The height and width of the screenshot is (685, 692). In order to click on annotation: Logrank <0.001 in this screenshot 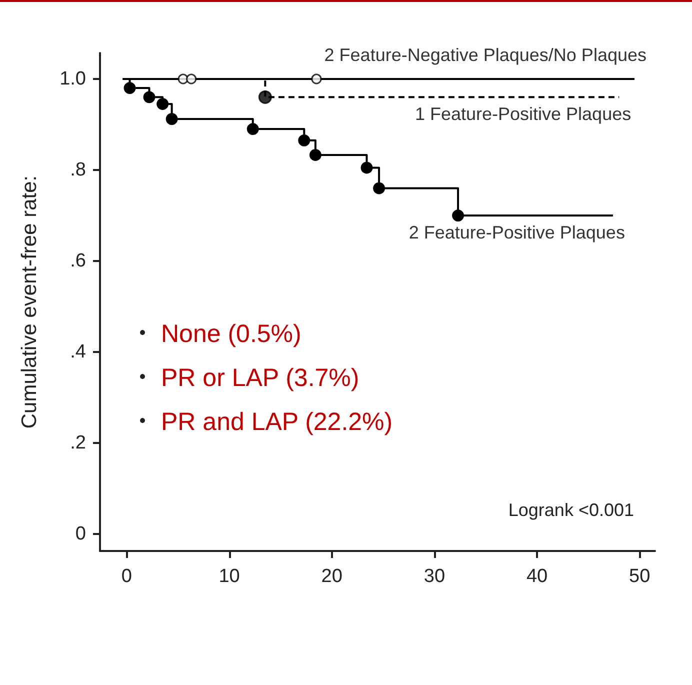, I will do `click(571, 510)`.